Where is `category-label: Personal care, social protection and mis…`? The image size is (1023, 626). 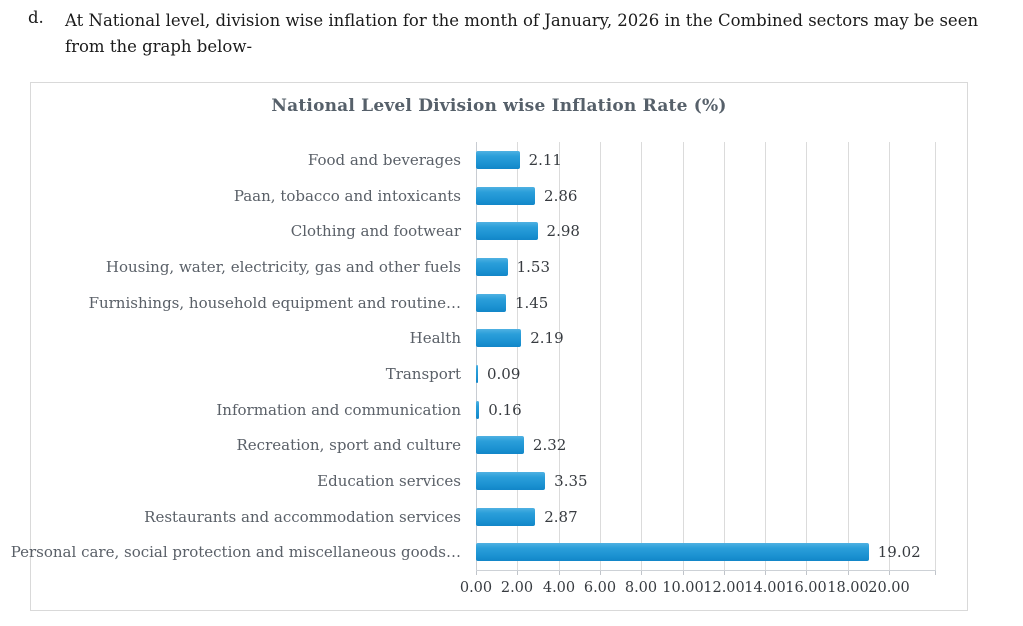
category-label: Personal care, social protection and mis… is located at coordinates (235, 552).